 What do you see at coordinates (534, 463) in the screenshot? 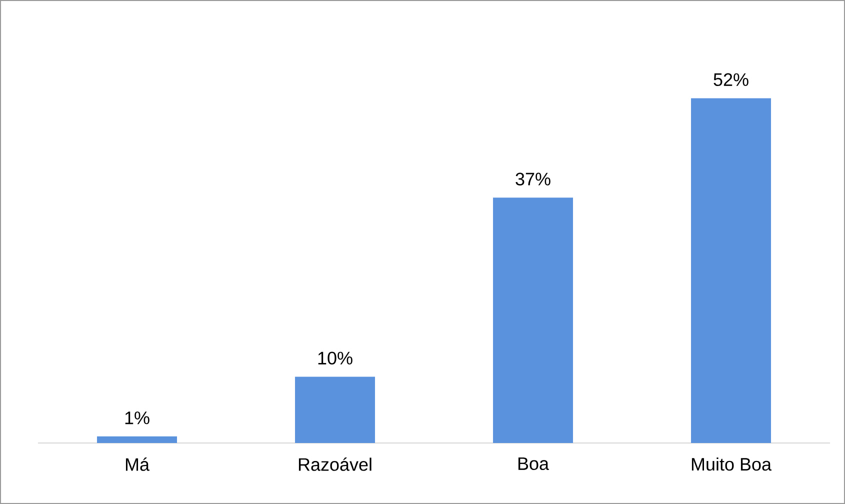
I see `x-tick-label: Boa` at bounding box center [534, 463].